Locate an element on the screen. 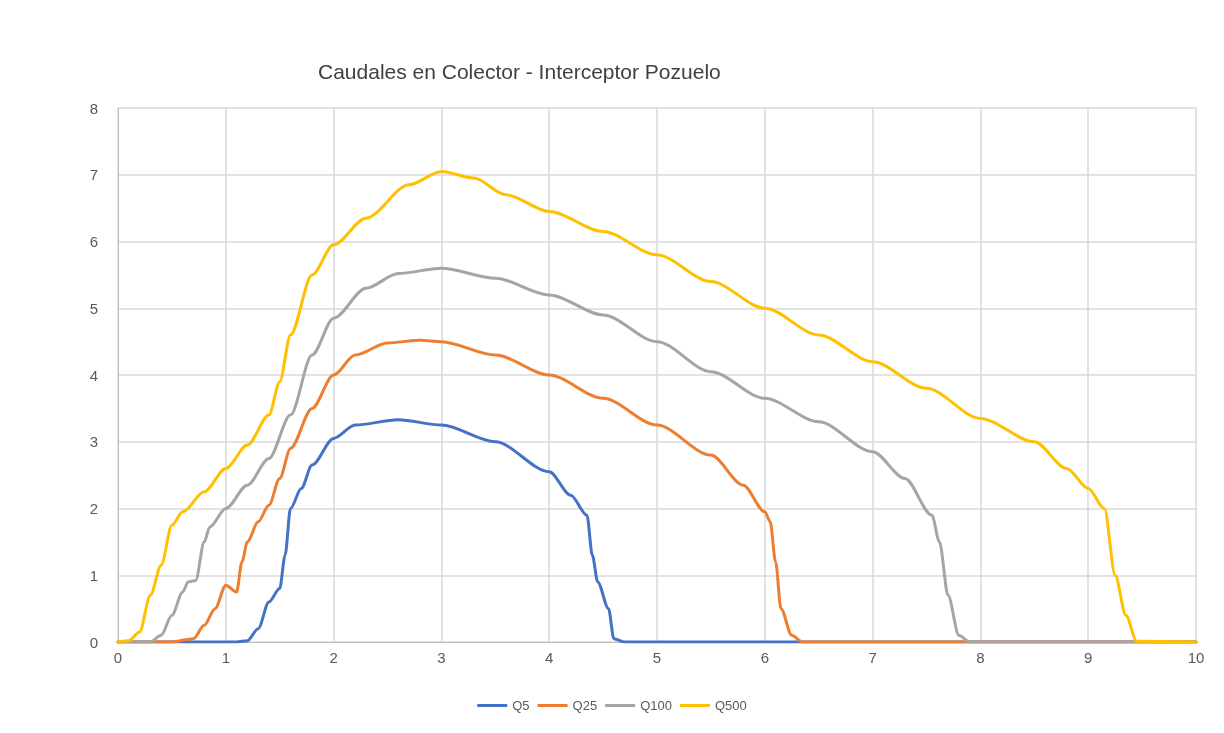 The width and height of the screenshot is (1224, 733). x-tick-label: 2 is located at coordinates (333, 657).